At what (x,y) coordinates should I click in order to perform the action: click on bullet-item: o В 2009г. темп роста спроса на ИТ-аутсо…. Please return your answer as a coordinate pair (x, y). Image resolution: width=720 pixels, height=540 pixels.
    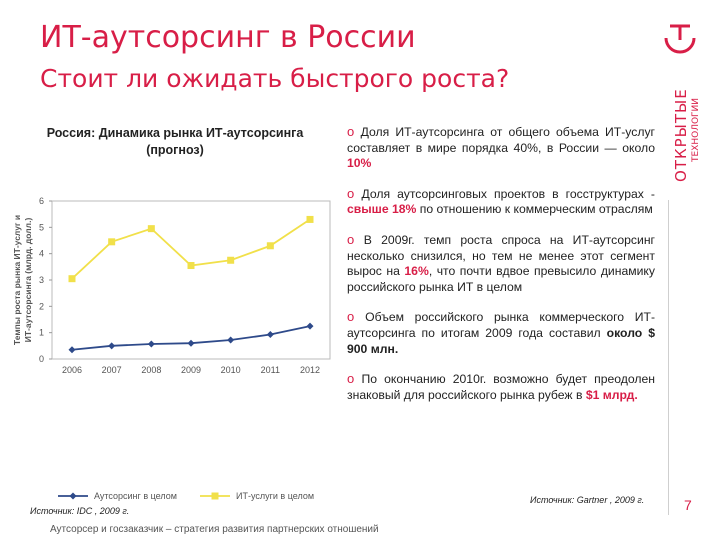
    Looking at the image, I should click on (501, 263).